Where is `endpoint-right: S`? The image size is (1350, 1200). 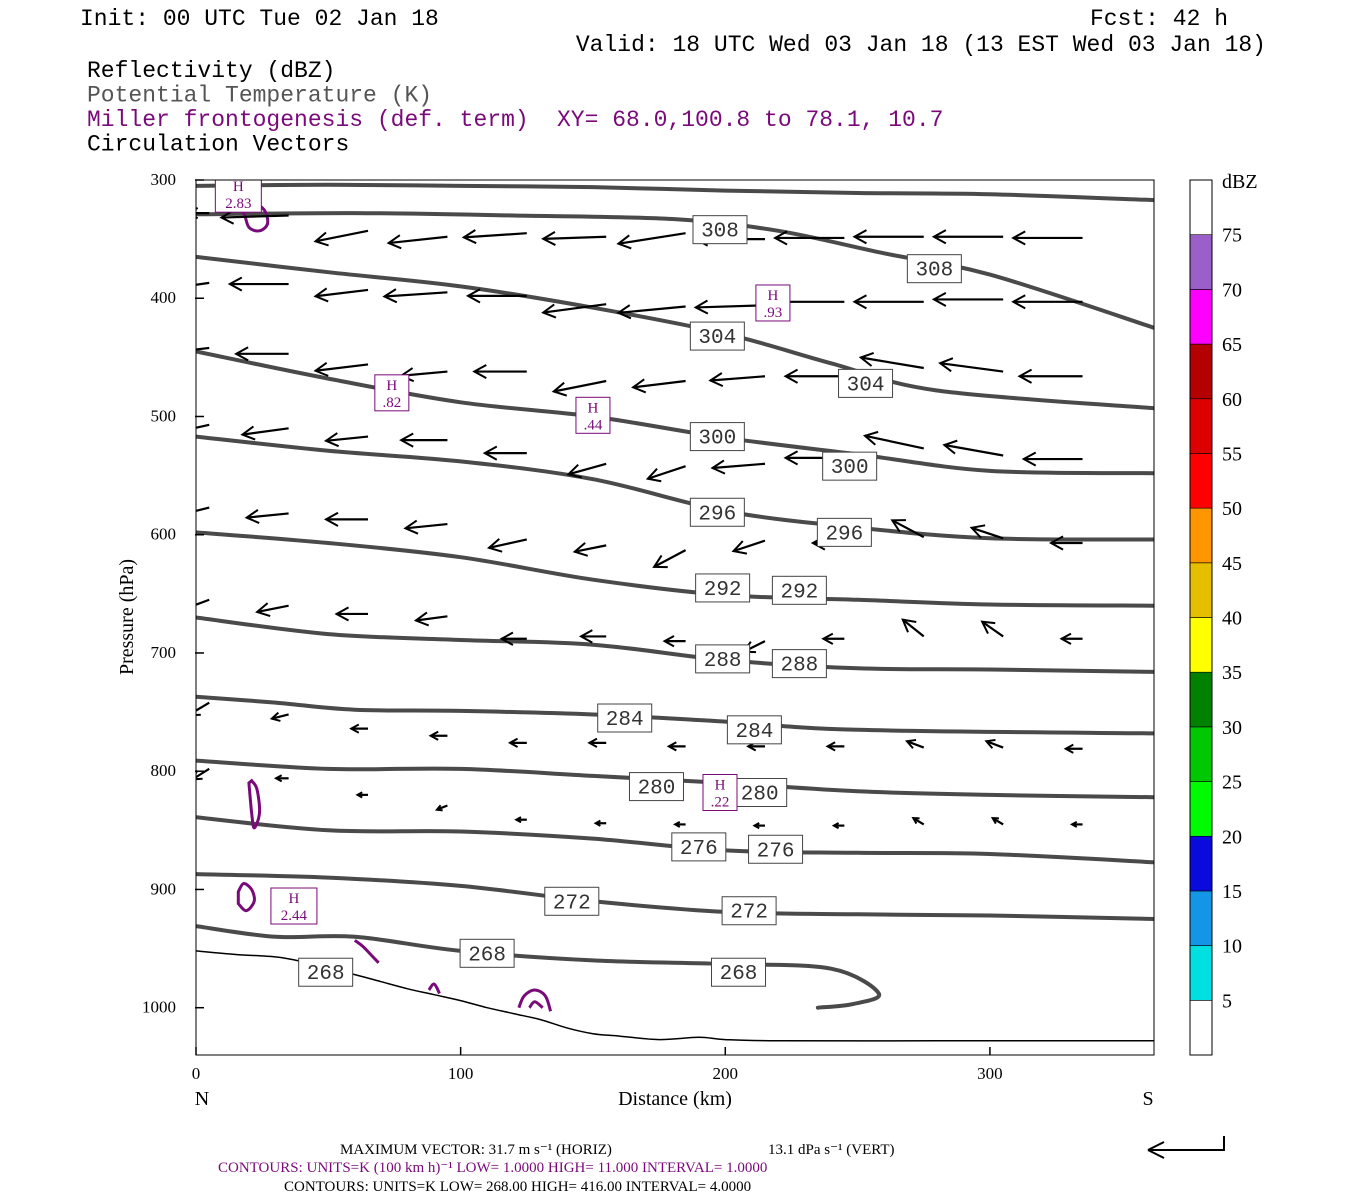 endpoint-right: S is located at coordinates (1147, 1099).